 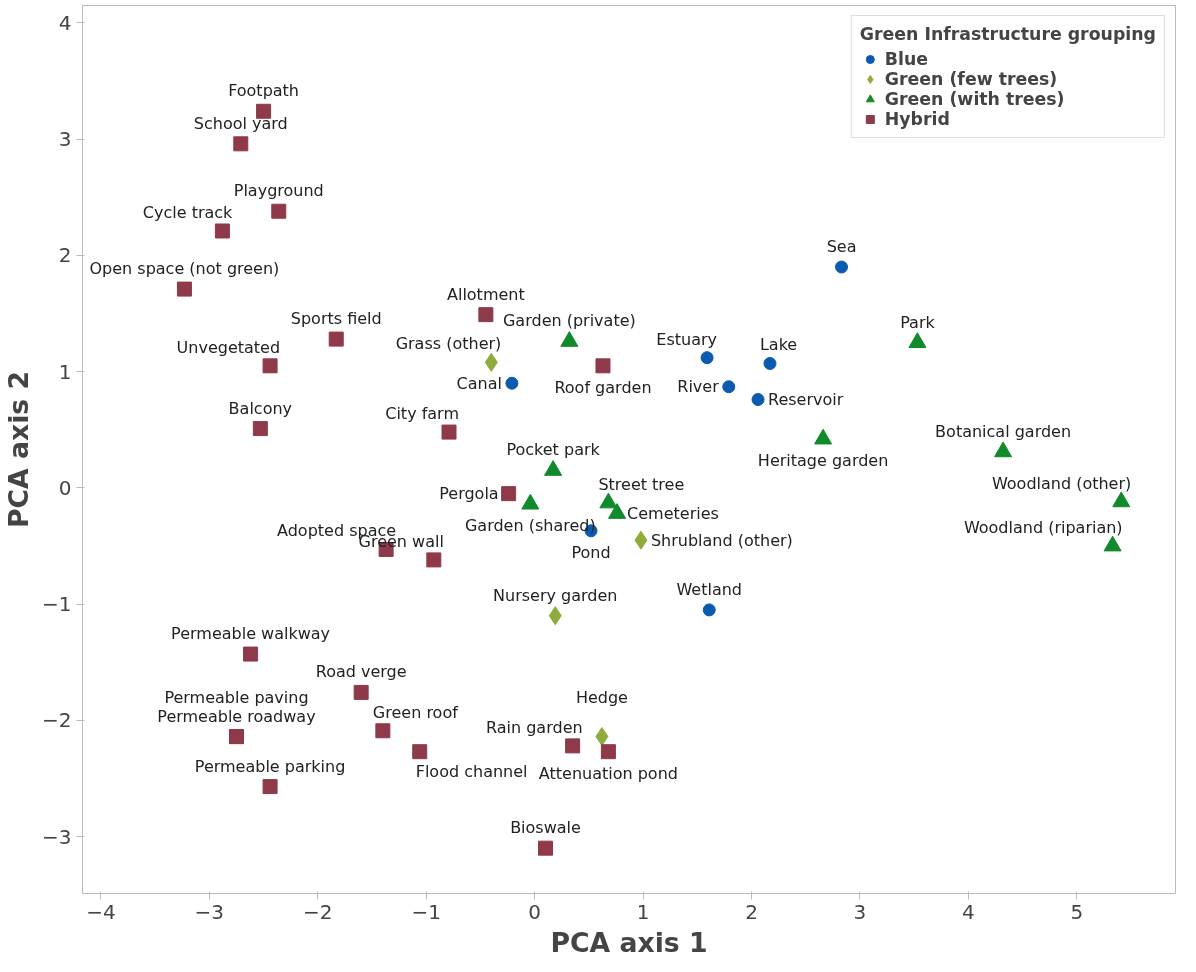 What do you see at coordinates (687, 339) in the screenshot?
I see `data-label: Estuary` at bounding box center [687, 339].